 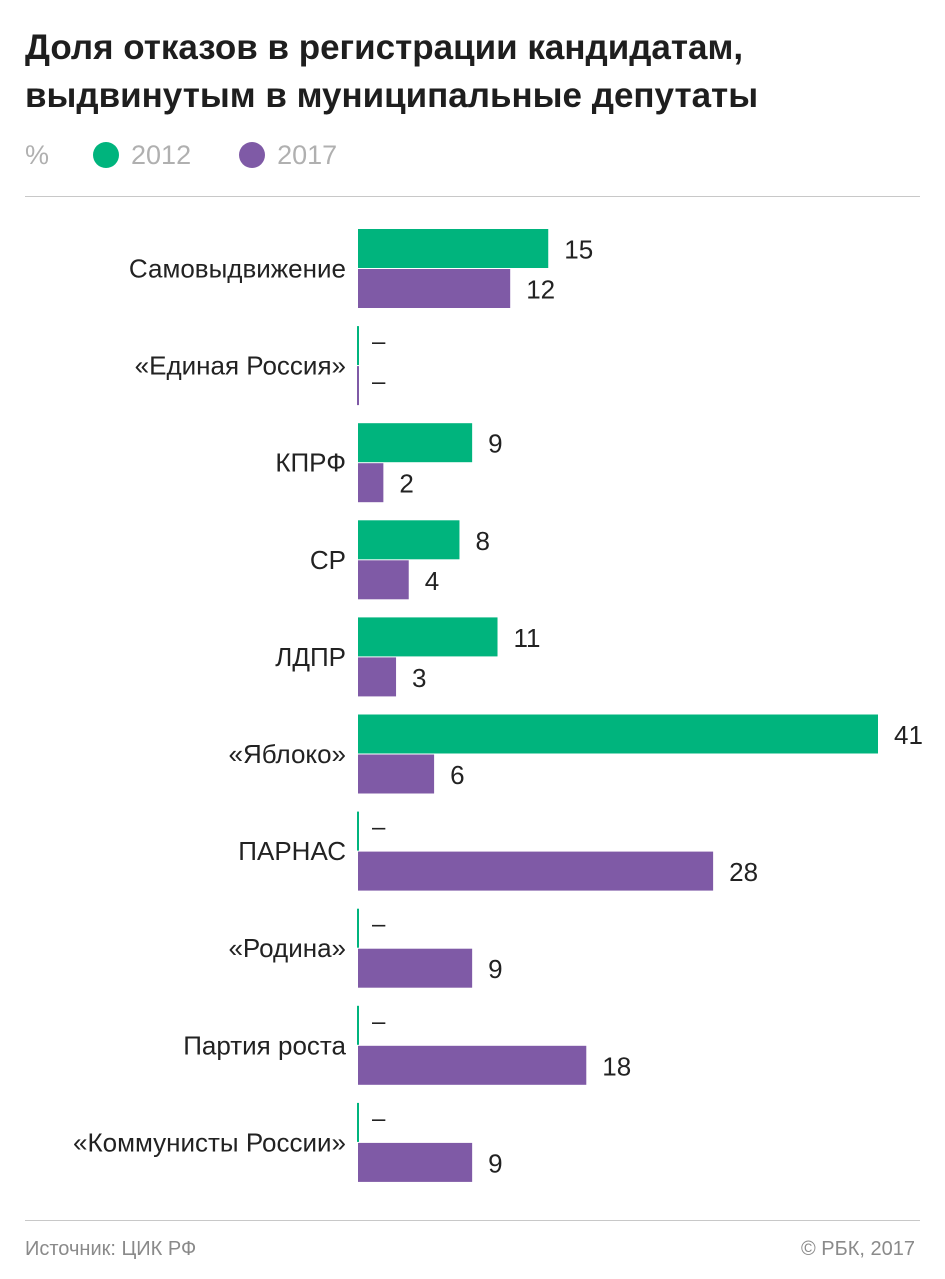 What do you see at coordinates (743, 872) in the screenshot?
I see `value-label-2017: 28` at bounding box center [743, 872].